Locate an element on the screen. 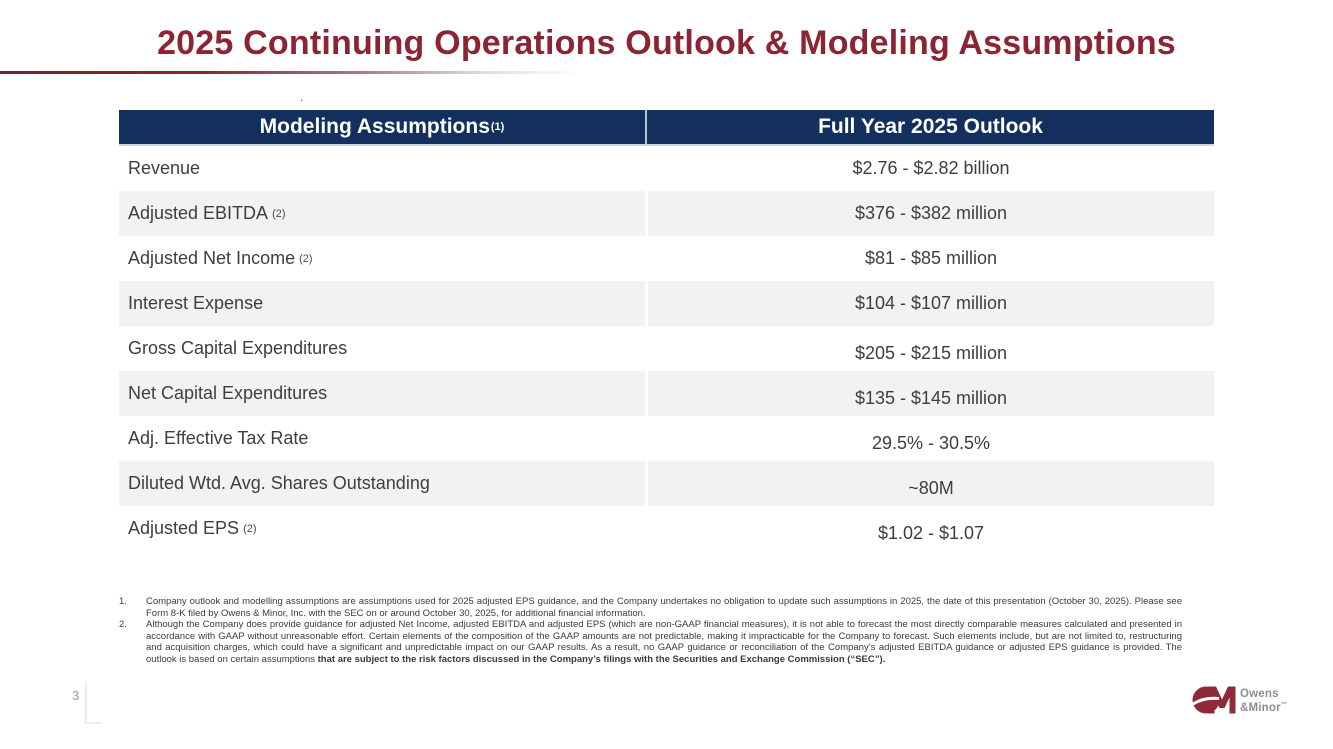 The image size is (1333, 749). row-label: Adjusted EBITDA is located at coordinates (198, 213).